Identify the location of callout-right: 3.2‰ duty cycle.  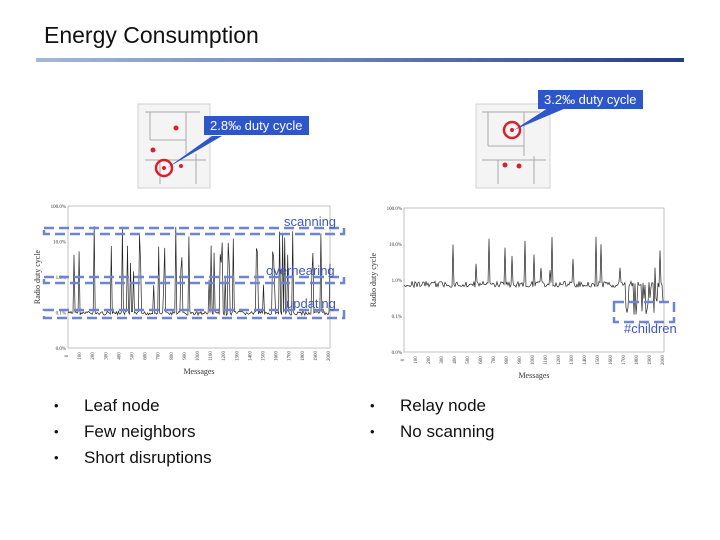
(590, 99).